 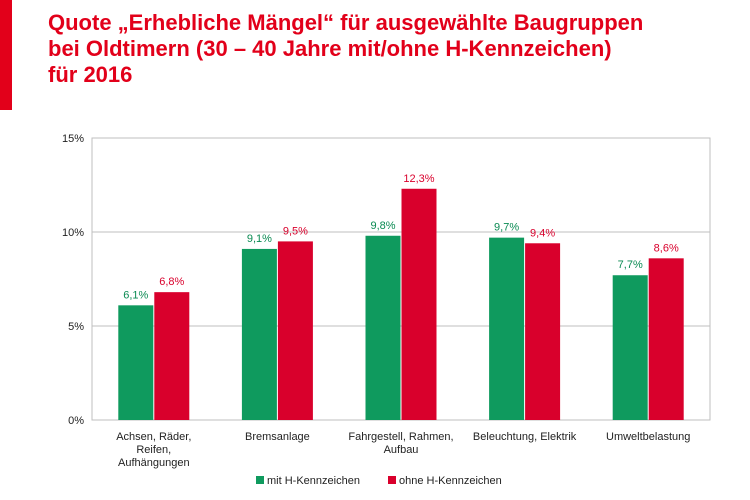 I want to click on category-label-line: Reifen,, so click(x=153, y=450).